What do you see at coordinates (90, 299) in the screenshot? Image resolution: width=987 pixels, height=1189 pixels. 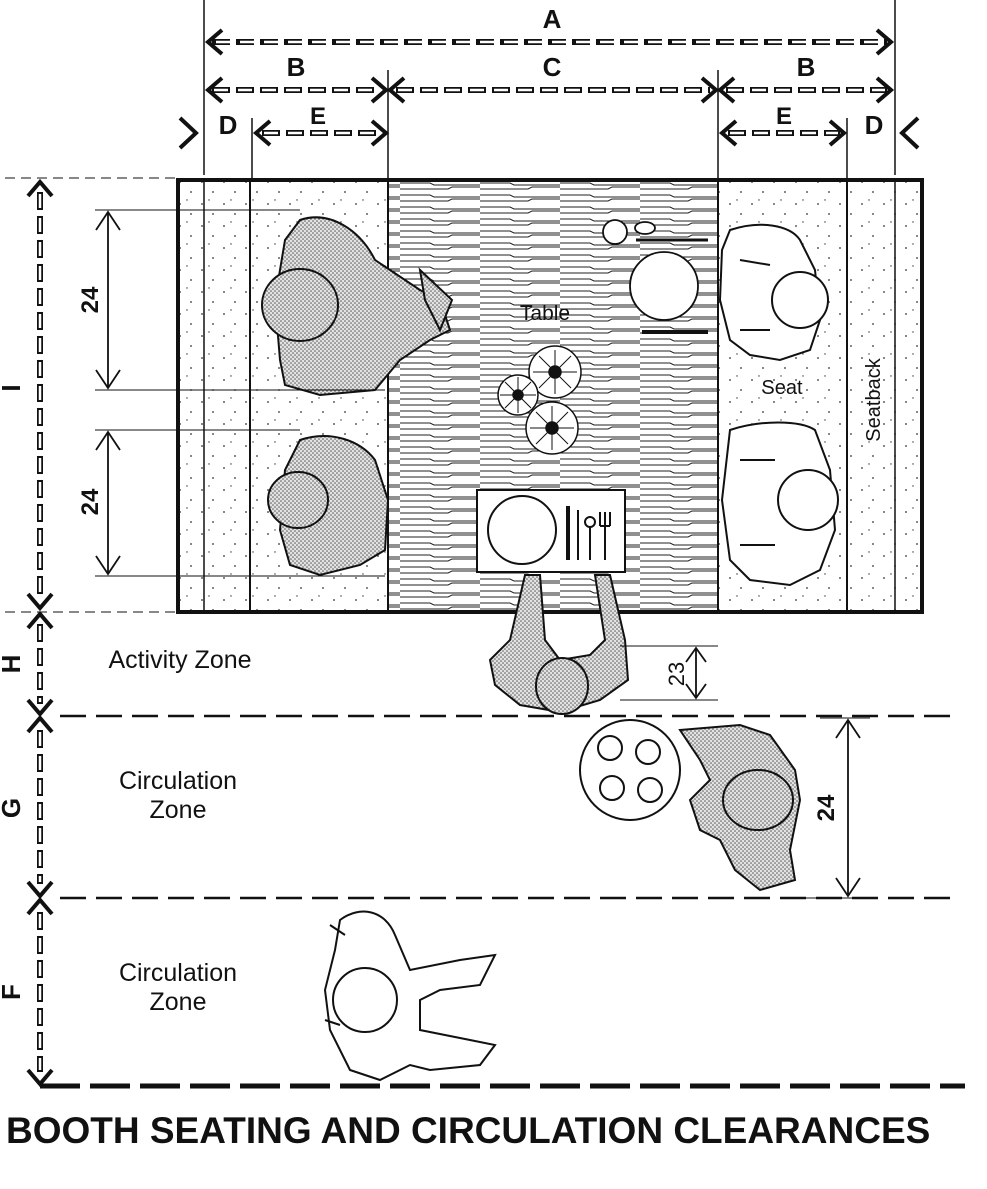 I see `measurement-seat-upper: 24` at bounding box center [90, 299].